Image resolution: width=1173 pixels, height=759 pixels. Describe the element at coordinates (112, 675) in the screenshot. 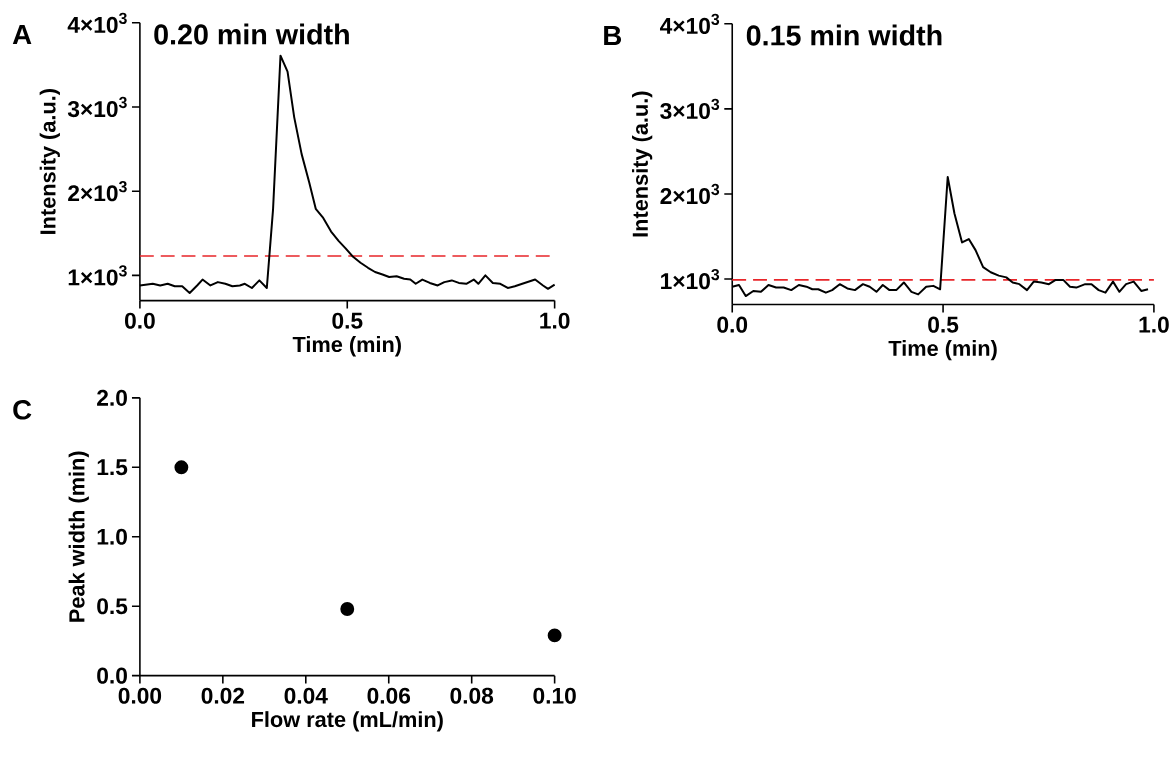

I see `y-tick-label: 0.0` at that location.